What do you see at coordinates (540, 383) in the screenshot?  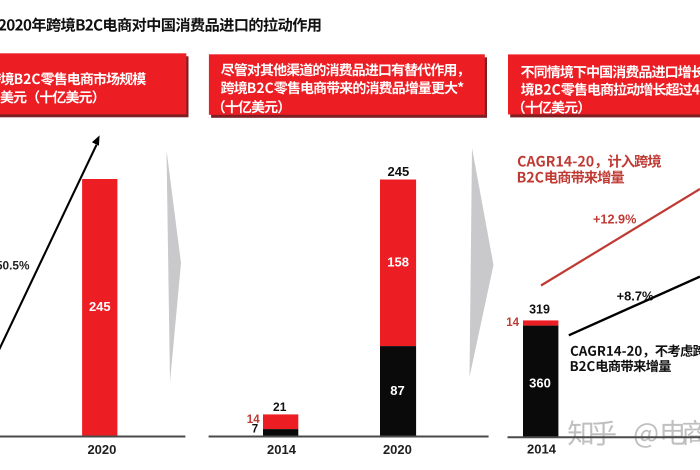 I see `svg-text: 360` at bounding box center [540, 383].